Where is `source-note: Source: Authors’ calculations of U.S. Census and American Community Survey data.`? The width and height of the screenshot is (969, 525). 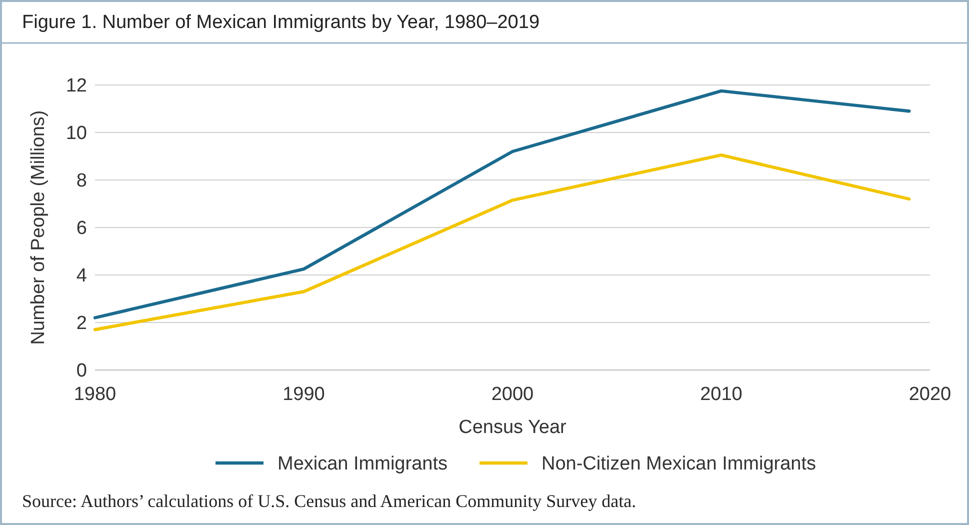
source-note: Source: Authors’ calculations of U.S. Census and American Community Survey data. is located at coordinates (329, 501).